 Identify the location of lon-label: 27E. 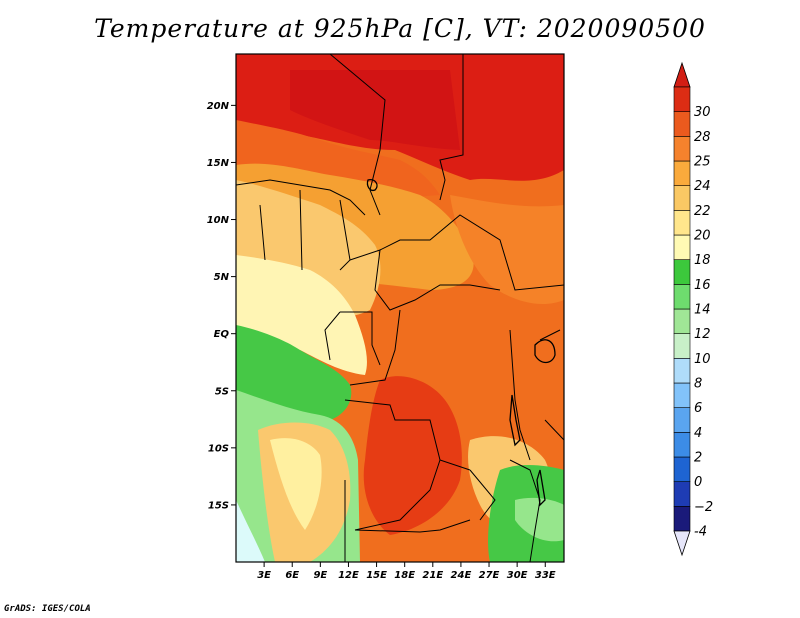
(489, 575).